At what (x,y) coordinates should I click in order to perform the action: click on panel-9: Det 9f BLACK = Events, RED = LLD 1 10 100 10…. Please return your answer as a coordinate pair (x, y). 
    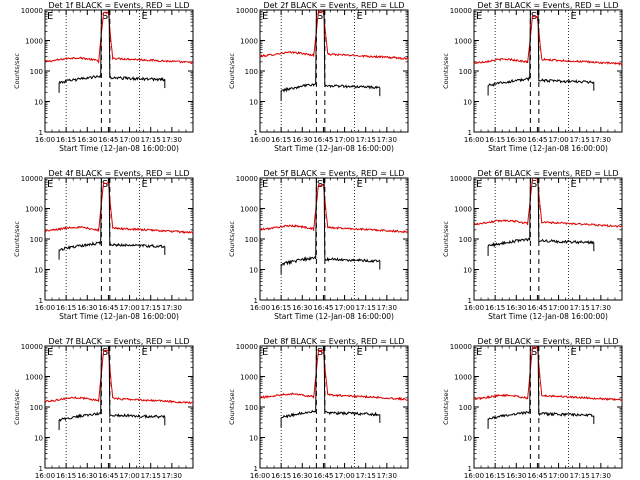
    Looking at the image, I should click on (532, 408).